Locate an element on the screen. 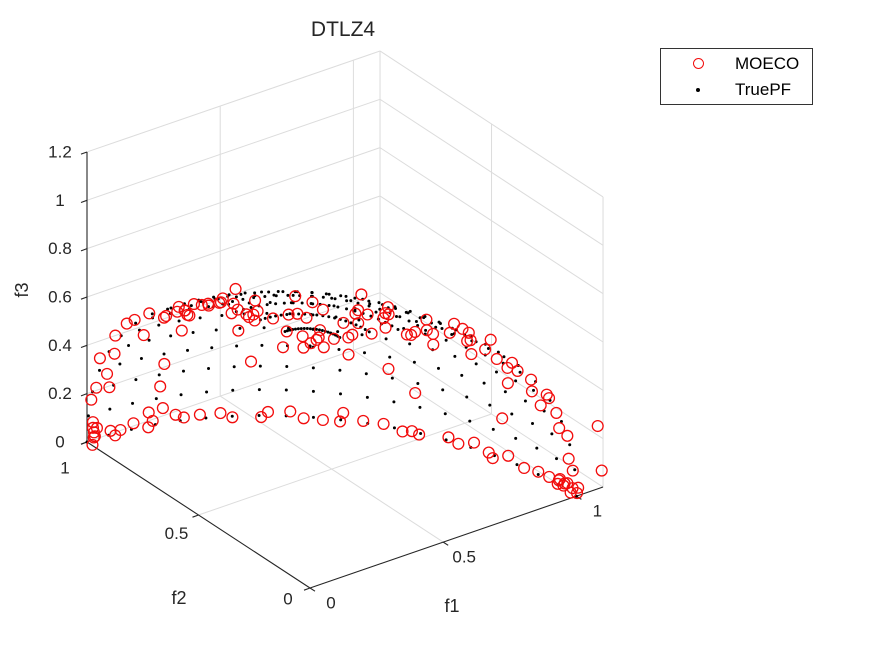 The height and width of the screenshot is (656, 875). x-tick-label: 0 is located at coordinates (330, 603).